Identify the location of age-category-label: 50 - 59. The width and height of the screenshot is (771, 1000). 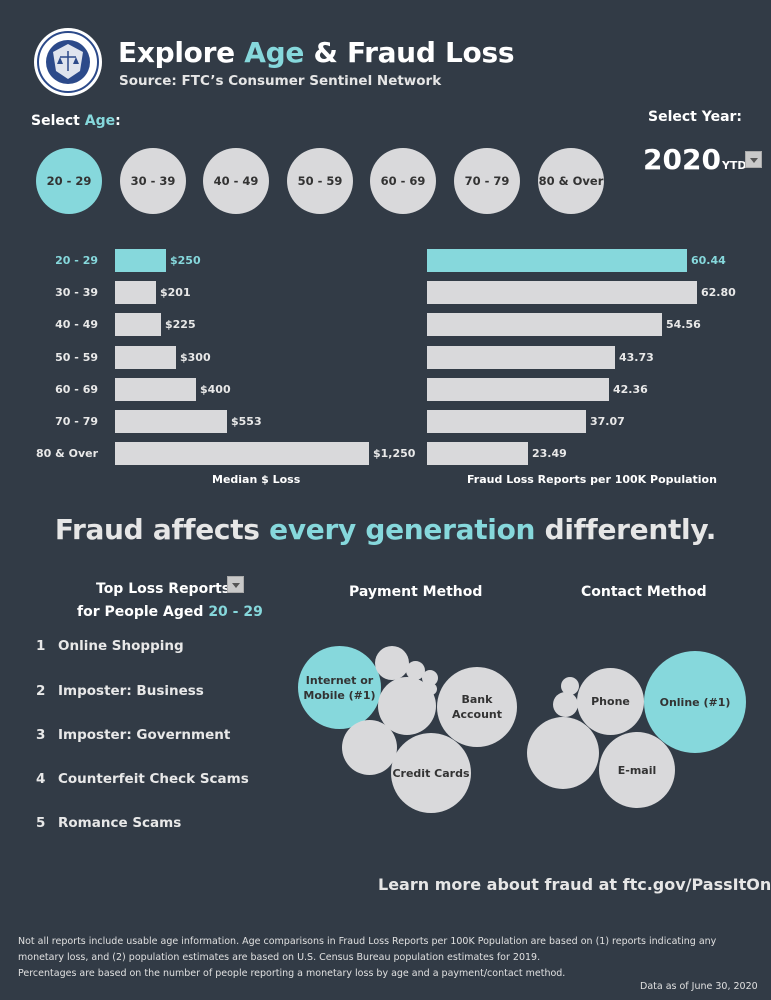
(76, 357).